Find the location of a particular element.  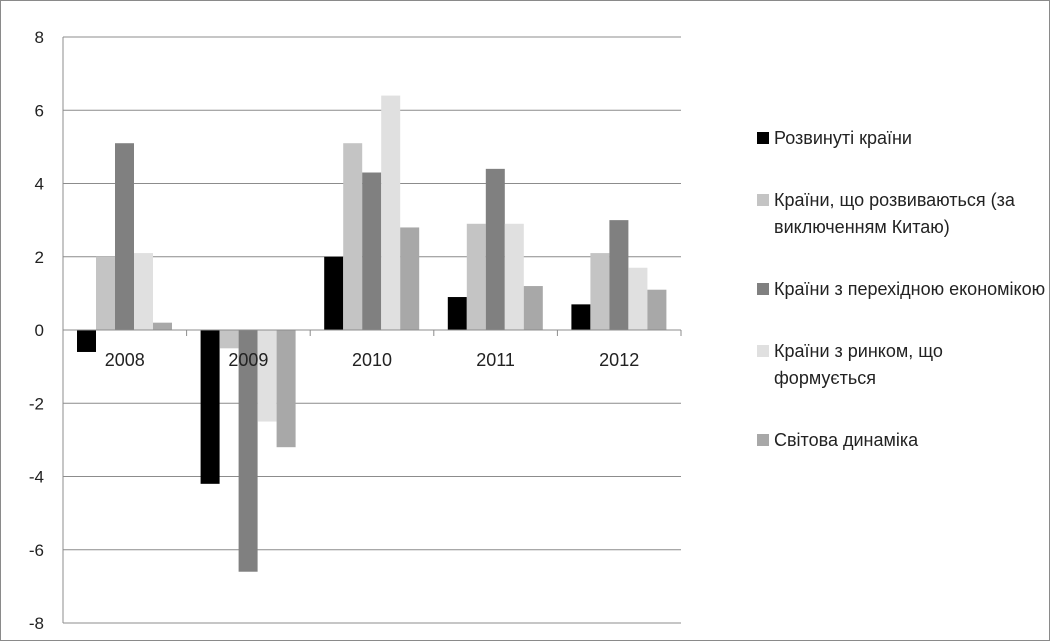

x-category-label: 2010 is located at coordinates (372, 360).